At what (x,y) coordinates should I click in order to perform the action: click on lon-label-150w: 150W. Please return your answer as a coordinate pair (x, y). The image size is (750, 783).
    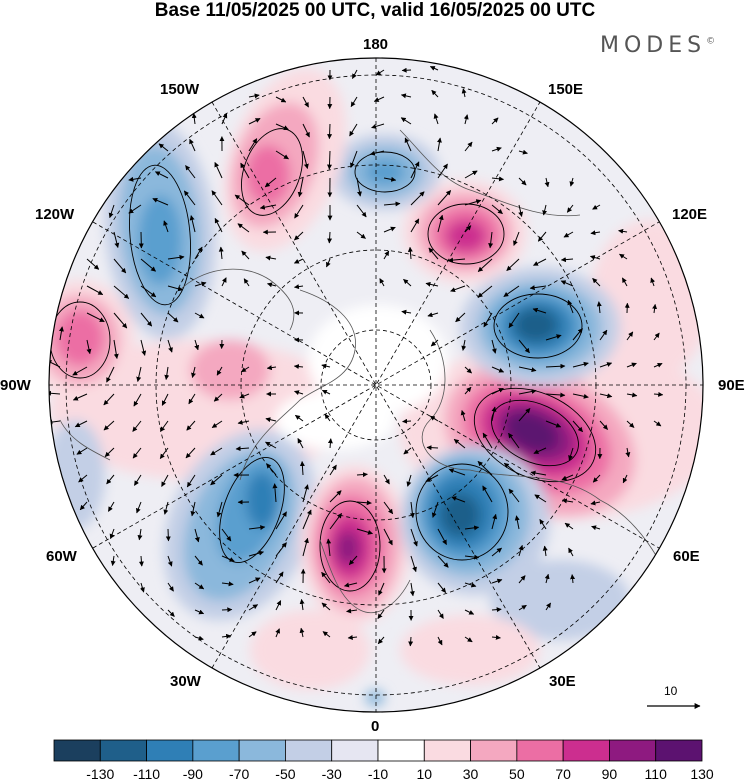
    Looking at the image, I should click on (180, 89).